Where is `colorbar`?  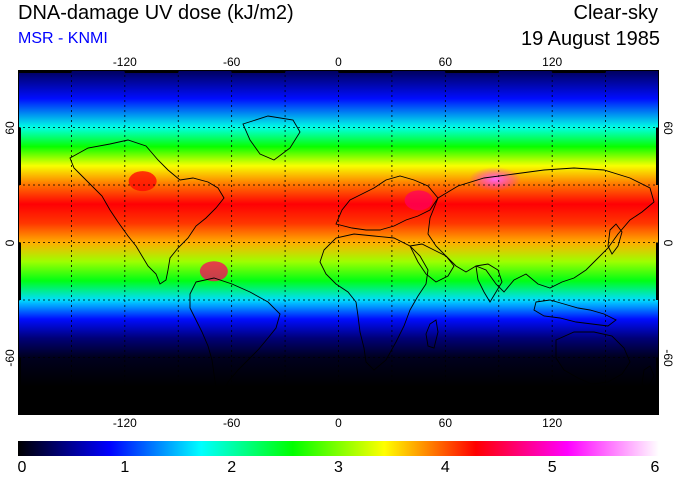
colorbar is located at coordinates (338, 448).